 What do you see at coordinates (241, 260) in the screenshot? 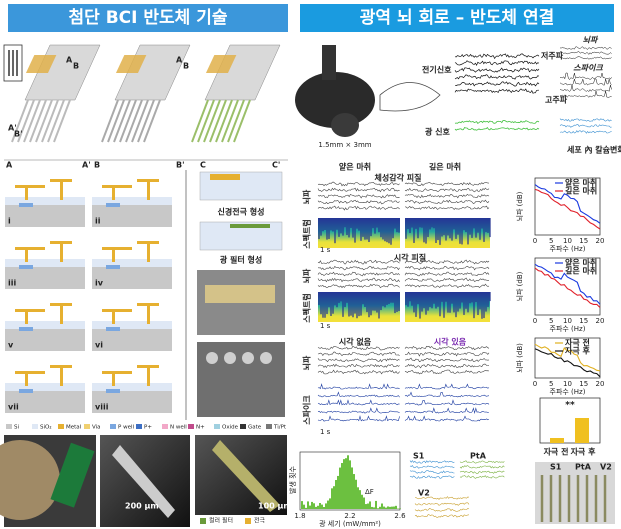
I see `label: 광 필터 형성` at bounding box center [241, 260].